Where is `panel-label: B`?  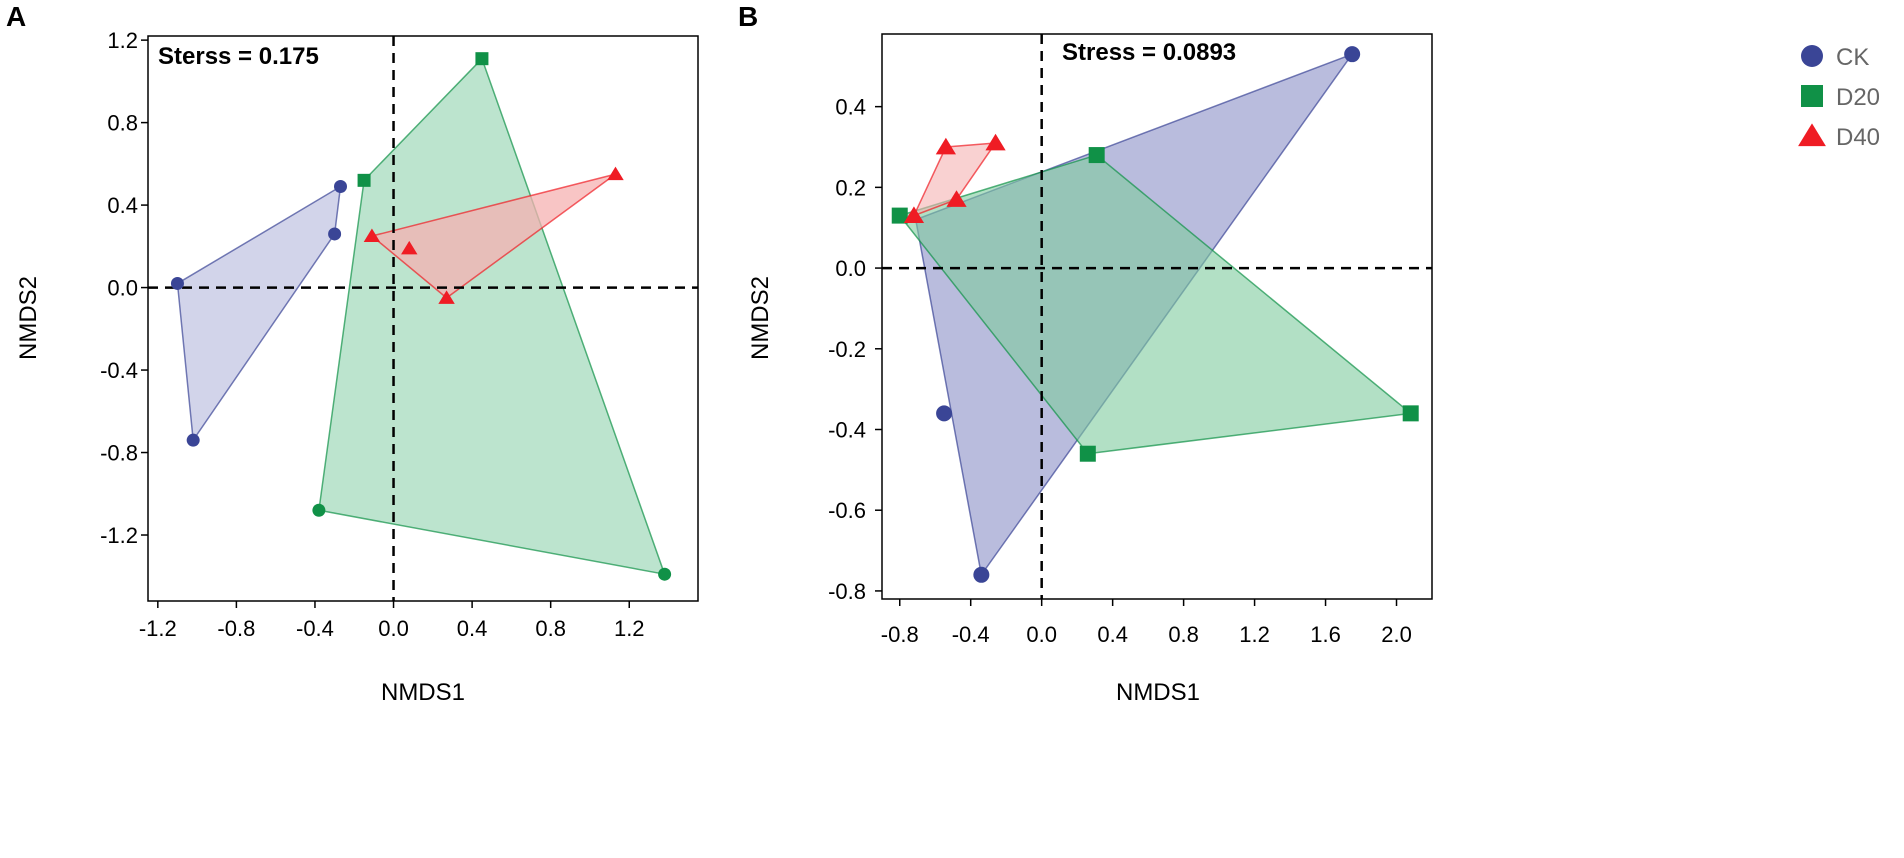 panel-label: B is located at coordinates (748, 16).